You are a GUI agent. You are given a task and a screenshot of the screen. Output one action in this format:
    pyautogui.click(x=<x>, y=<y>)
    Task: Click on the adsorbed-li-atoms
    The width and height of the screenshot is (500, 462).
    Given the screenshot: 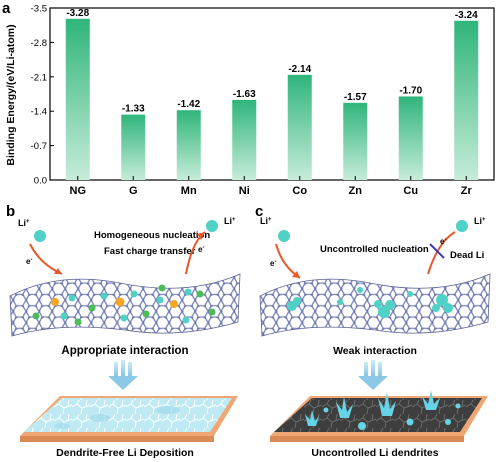 What is the action you would take?
    pyautogui.click(x=126, y=306)
    